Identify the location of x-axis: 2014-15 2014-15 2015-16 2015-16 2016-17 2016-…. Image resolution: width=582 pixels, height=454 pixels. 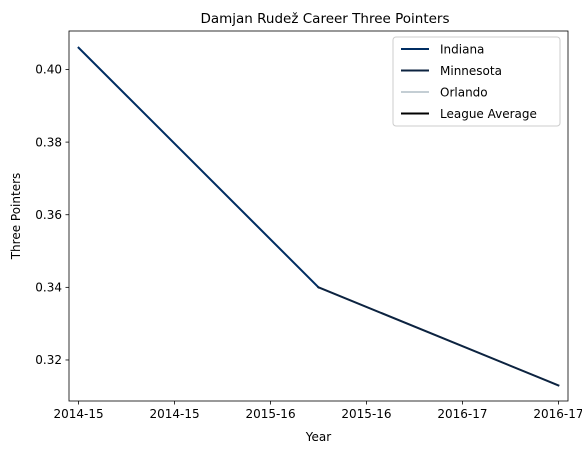
(318, 411).